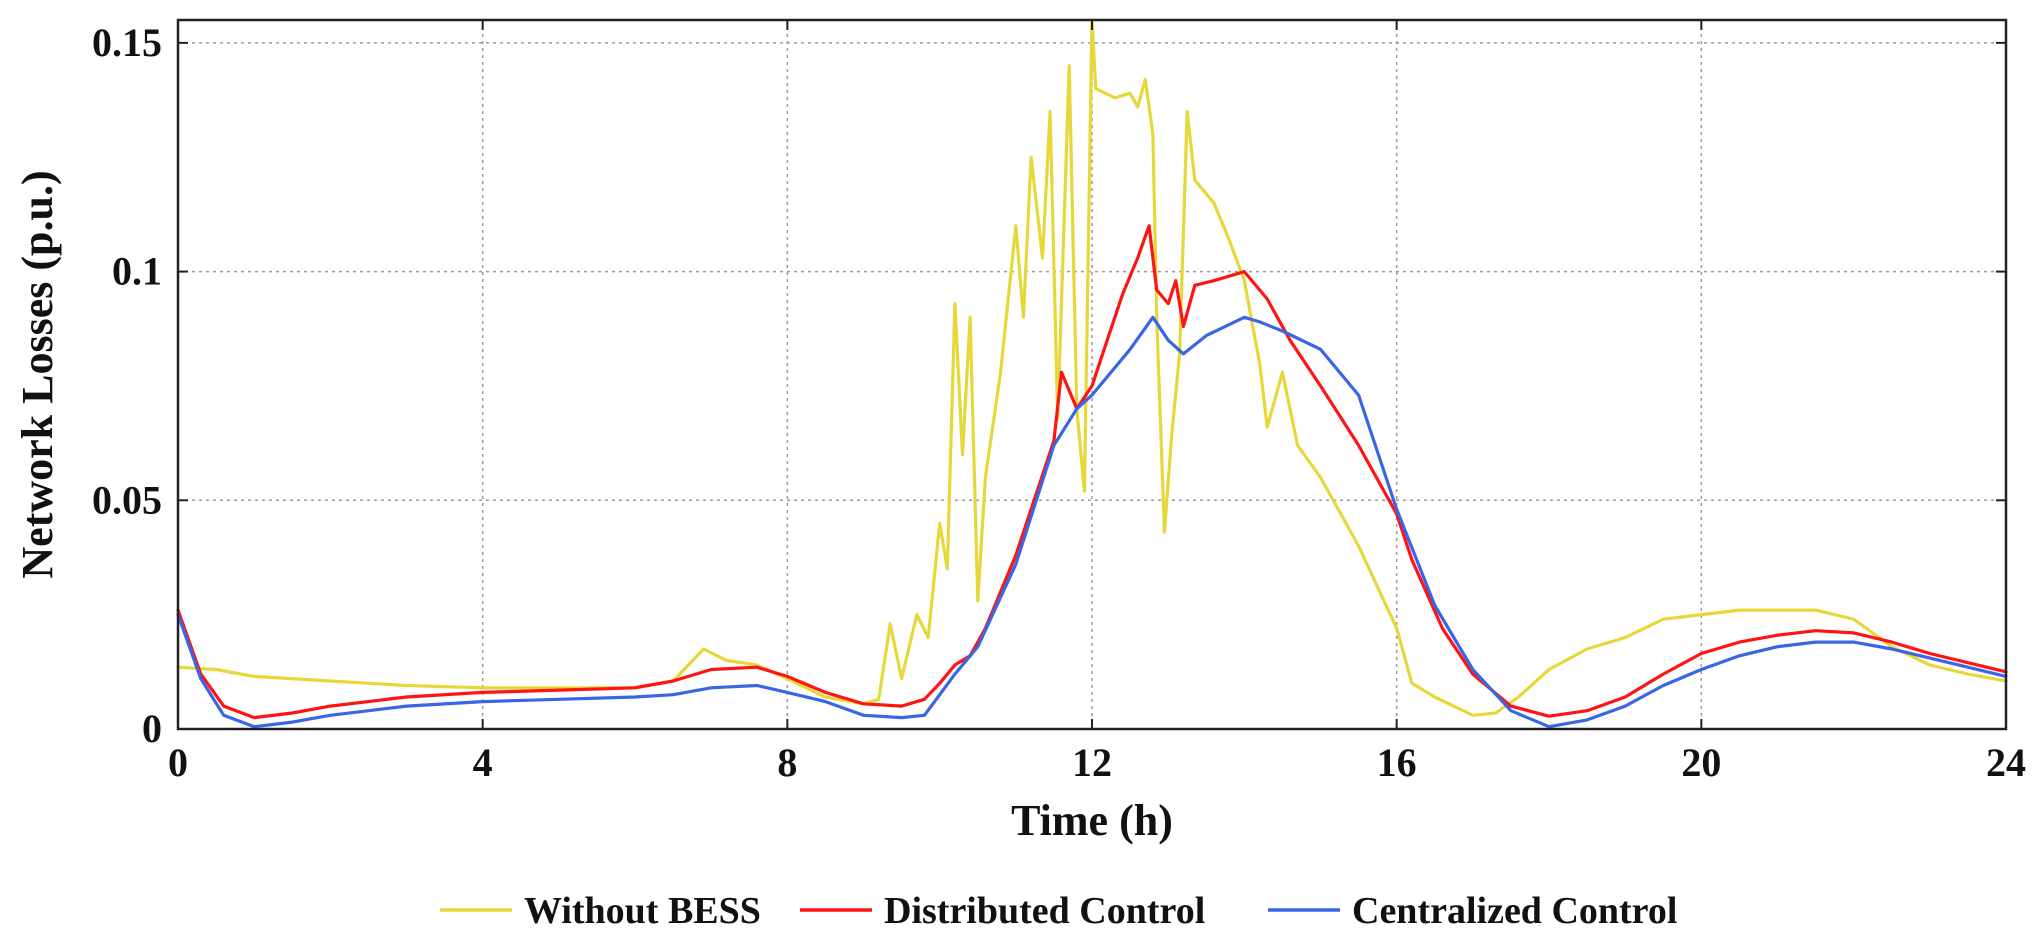 This screenshot has width=2044, height=949. What do you see at coordinates (37, 374) in the screenshot?
I see `y-axis-title: Network Losses (p.u.)` at bounding box center [37, 374].